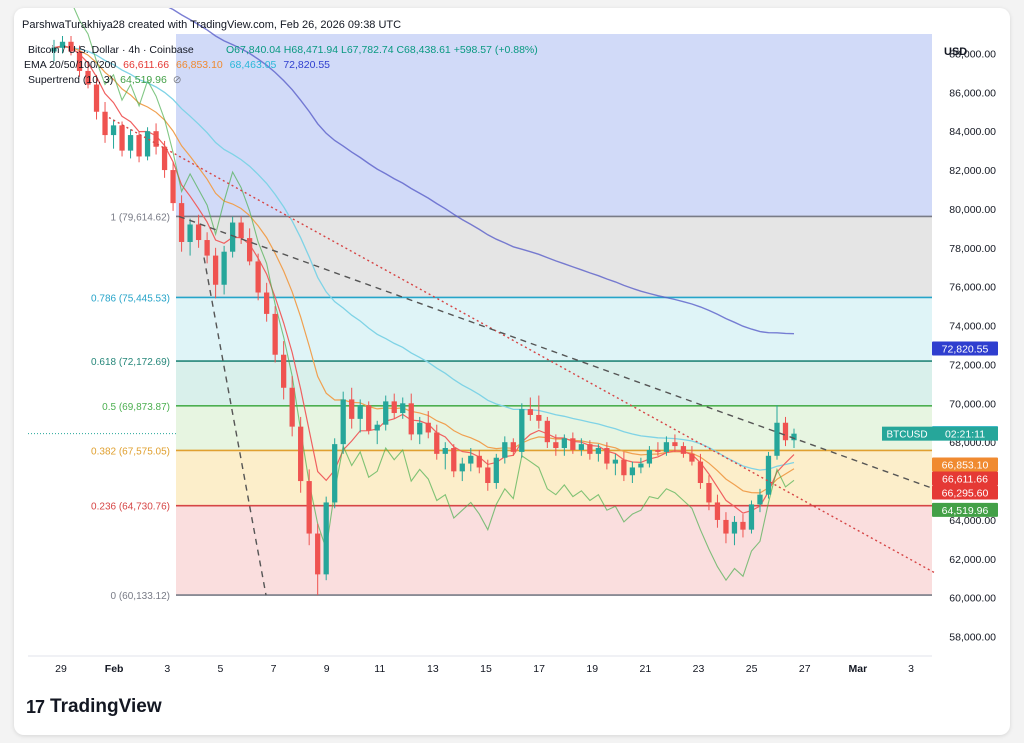 This screenshot has height=743, width=1024. What do you see at coordinates (972, 249) in the screenshot?
I see `y-tick-label: 78,000.00` at bounding box center [972, 249].